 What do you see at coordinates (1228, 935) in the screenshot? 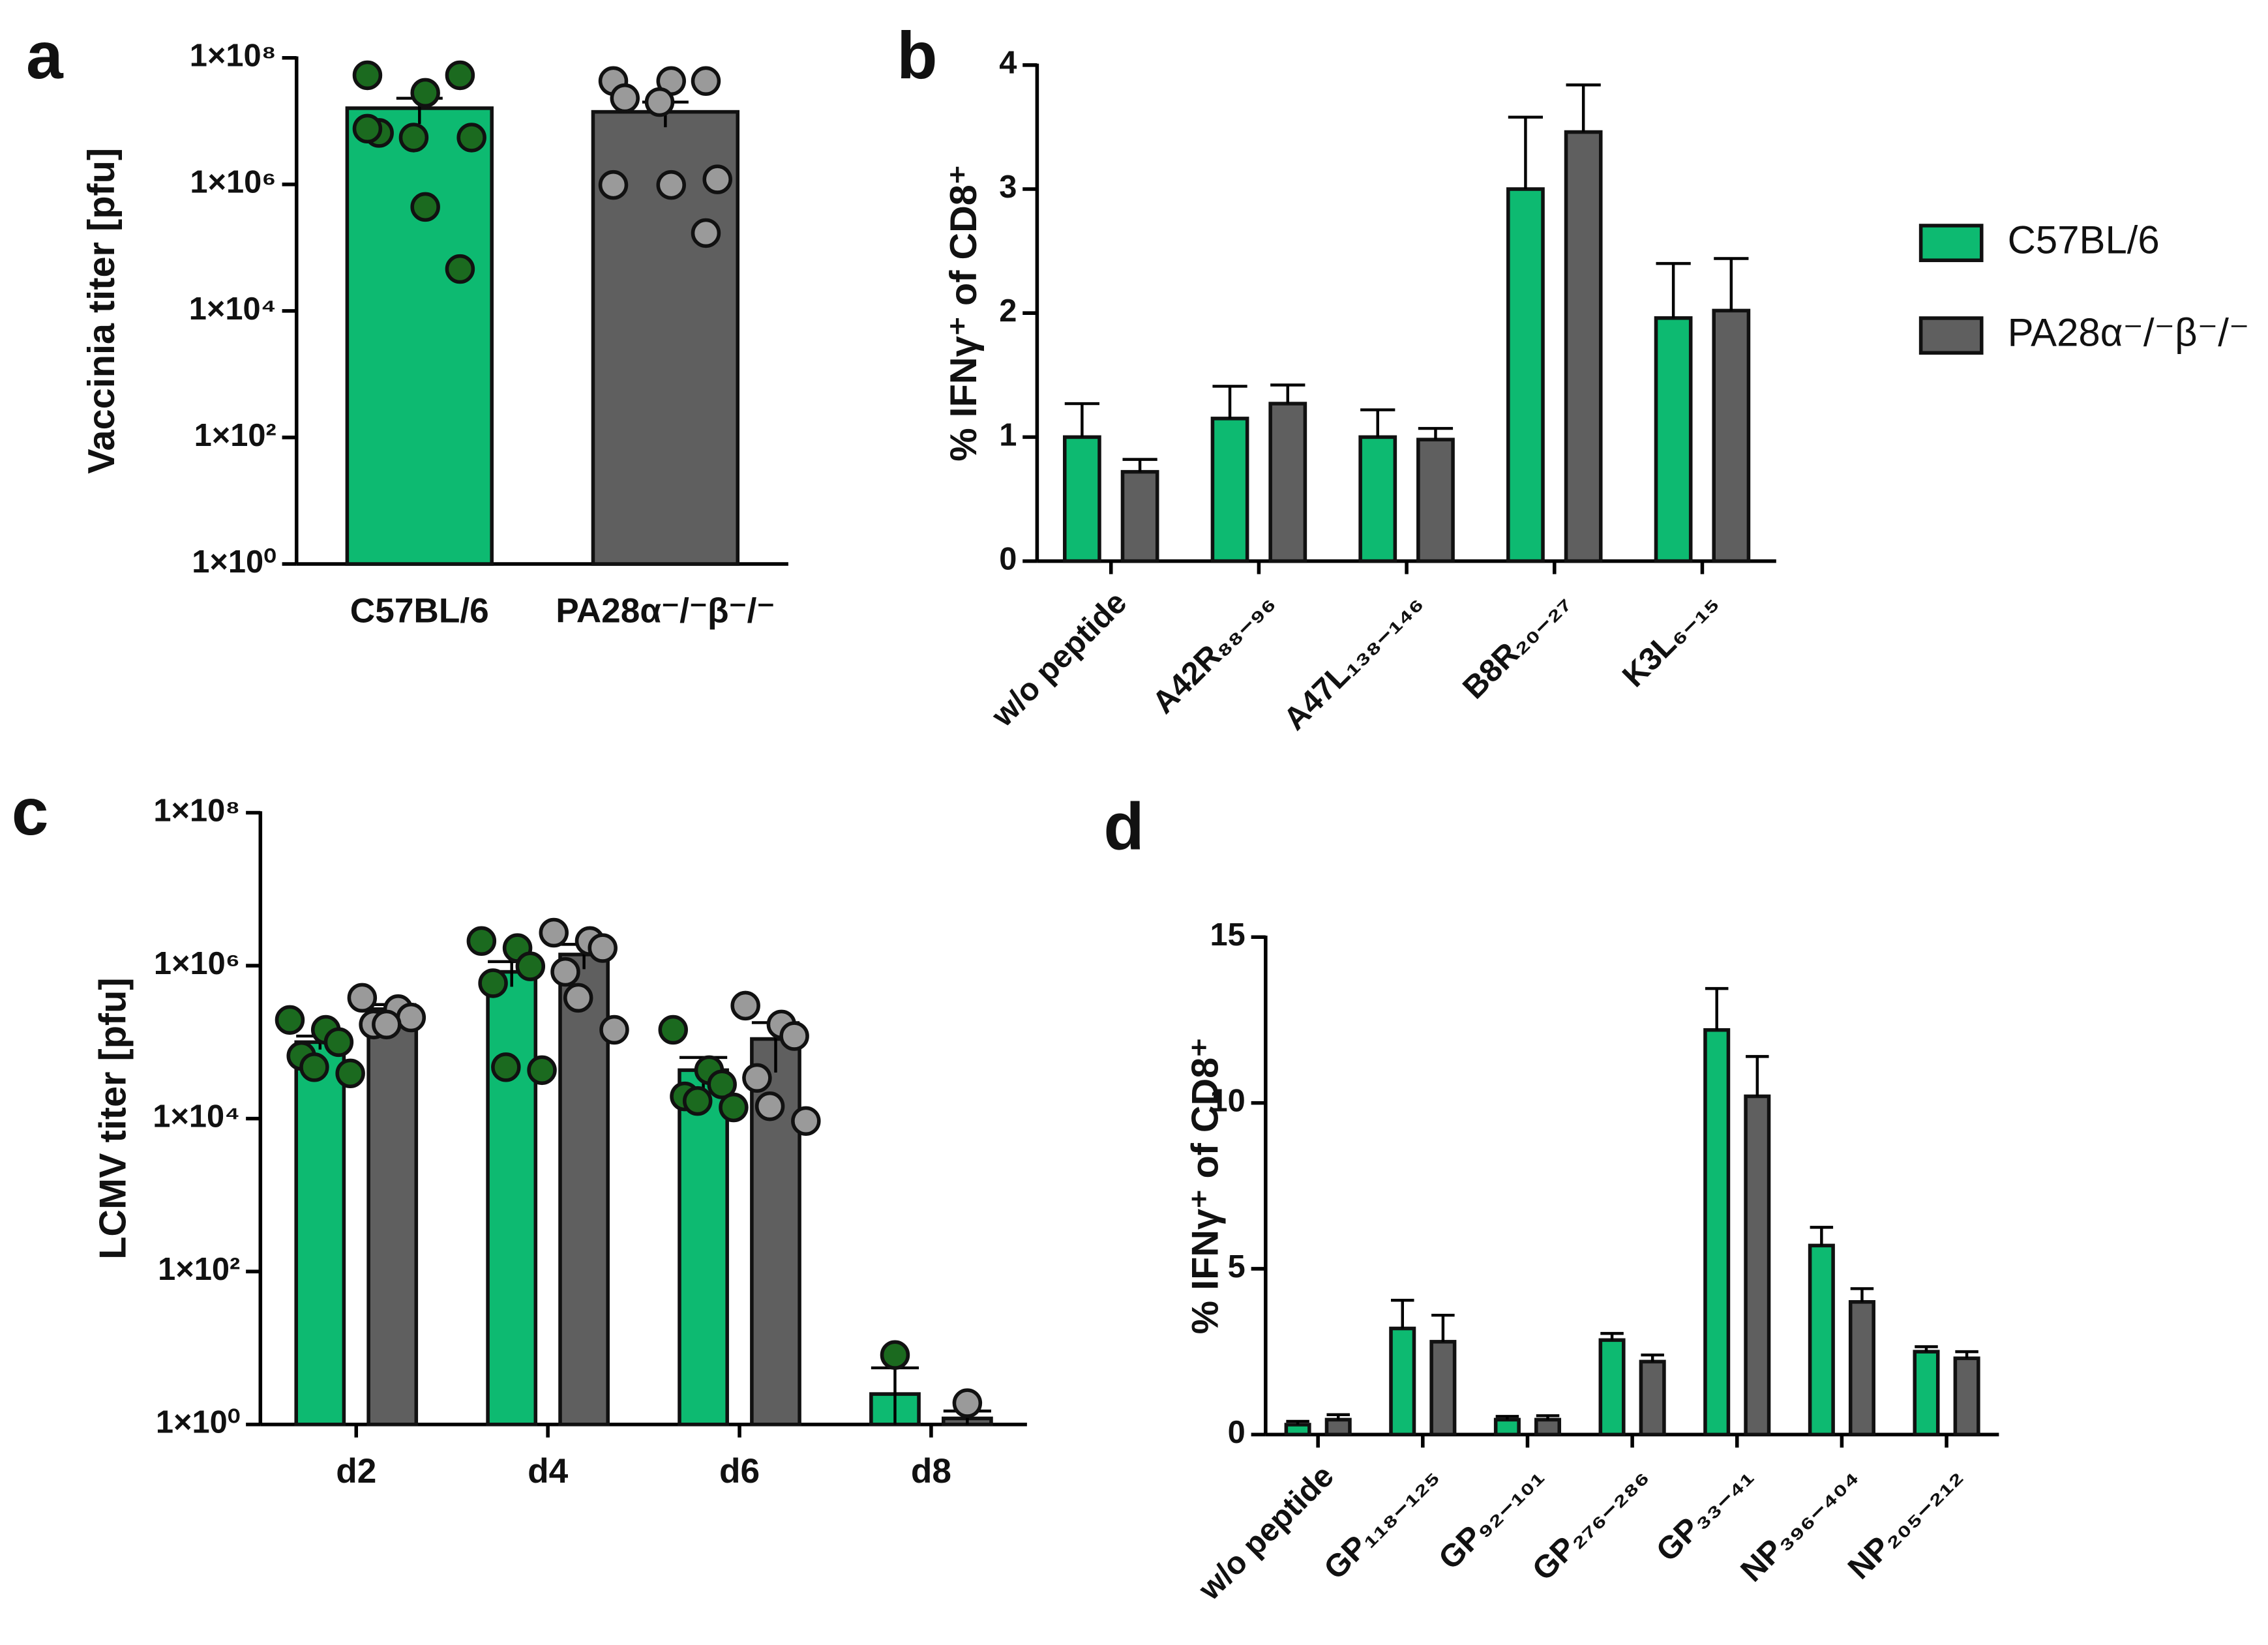
I see `y-tick-label: 15` at bounding box center [1228, 935].